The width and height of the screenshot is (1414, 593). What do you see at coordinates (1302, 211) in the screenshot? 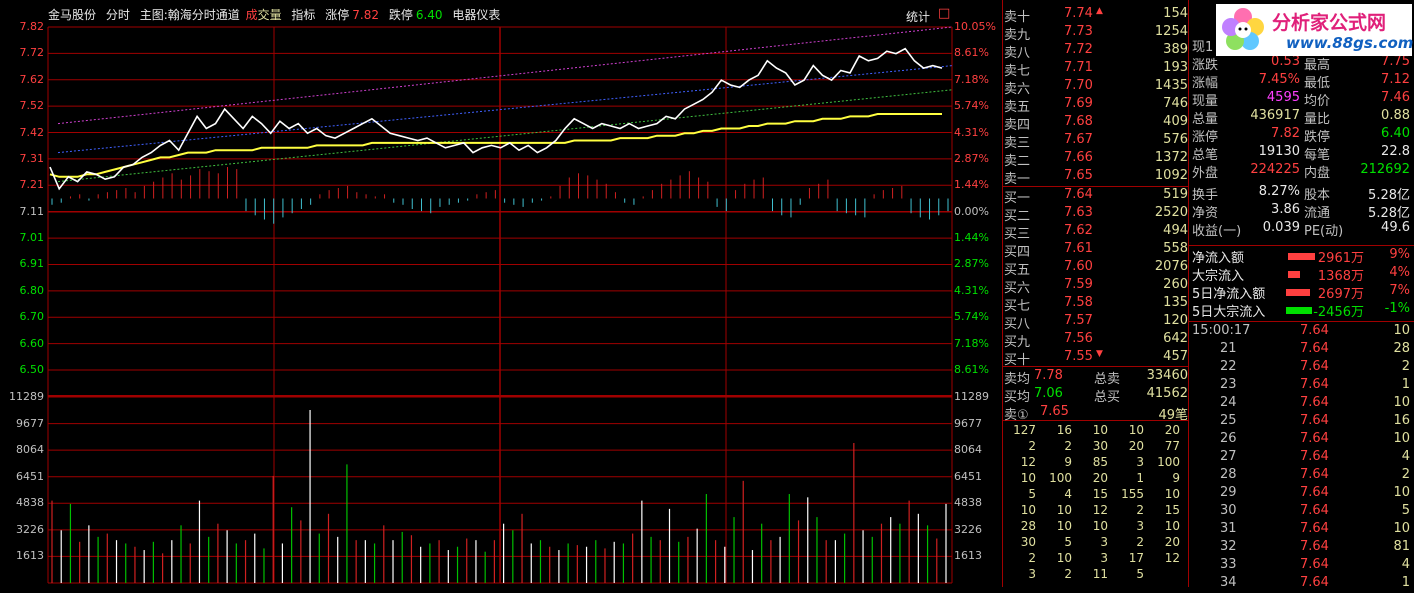
I see `quote-row: 净资 3.86 流通 5.28亿` at bounding box center [1302, 211].